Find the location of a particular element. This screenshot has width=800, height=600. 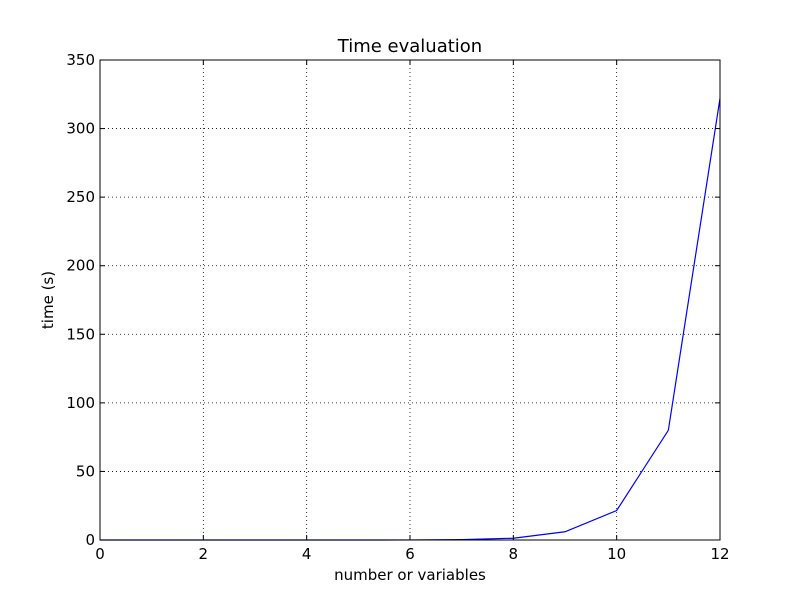

x-tick-label: 6 is located at coordinates (410, 554).